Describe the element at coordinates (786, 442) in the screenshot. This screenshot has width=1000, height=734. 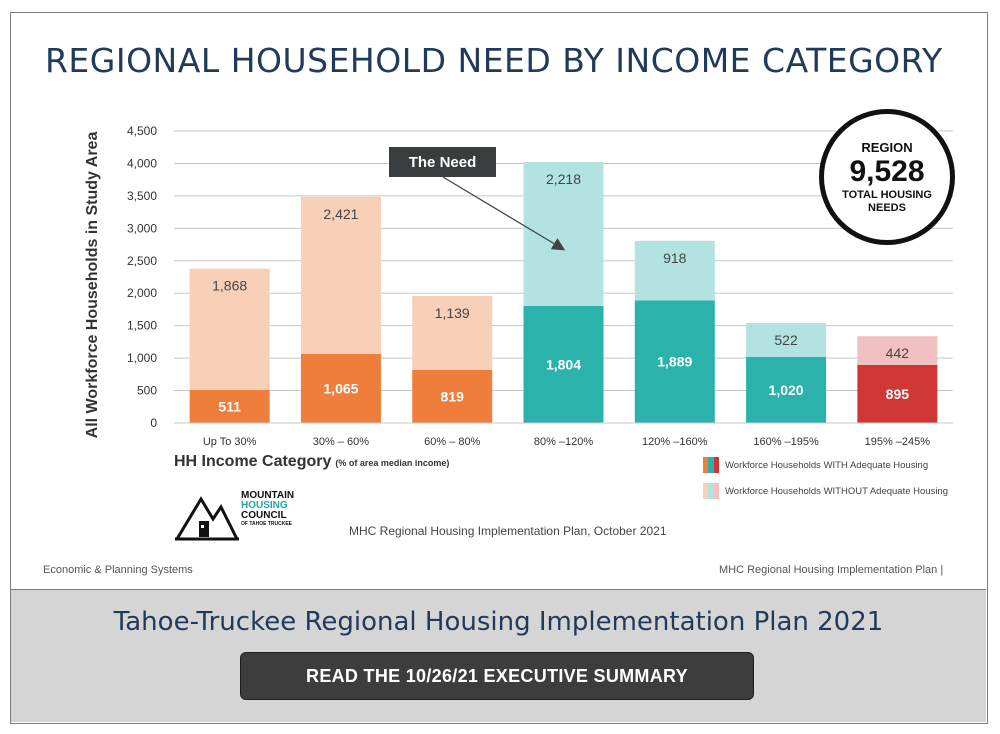
I see `x-tick-label: 160% –195%` at that location.